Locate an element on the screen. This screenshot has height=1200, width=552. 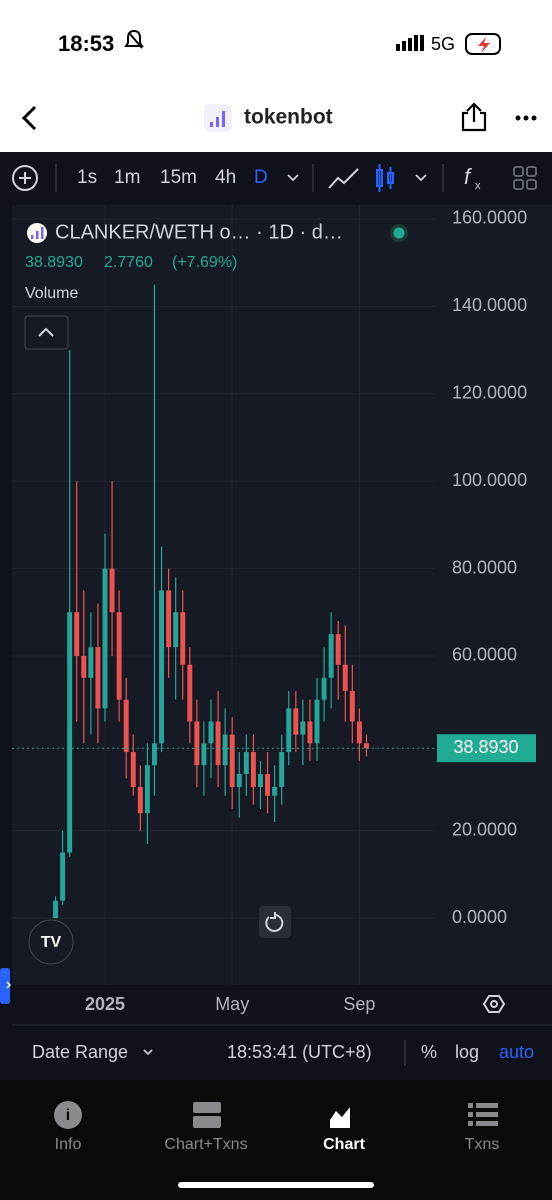
y-tick-label: 120.0000 is located at coordinates (489, 393).